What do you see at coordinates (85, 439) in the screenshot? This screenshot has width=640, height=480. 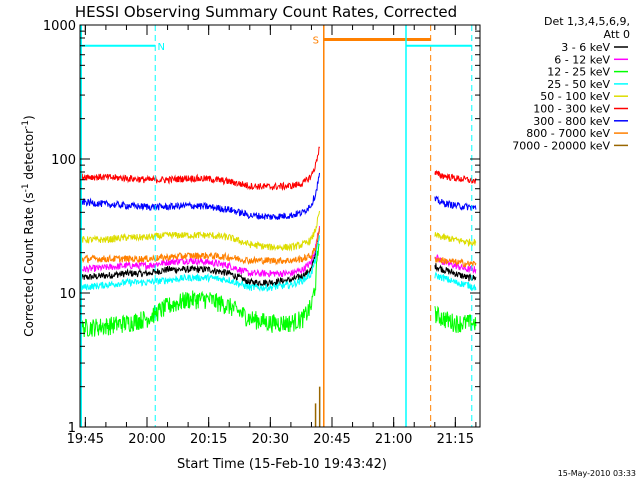 I see `x-tick-label: 19:45` at bounding box center [85, 439].